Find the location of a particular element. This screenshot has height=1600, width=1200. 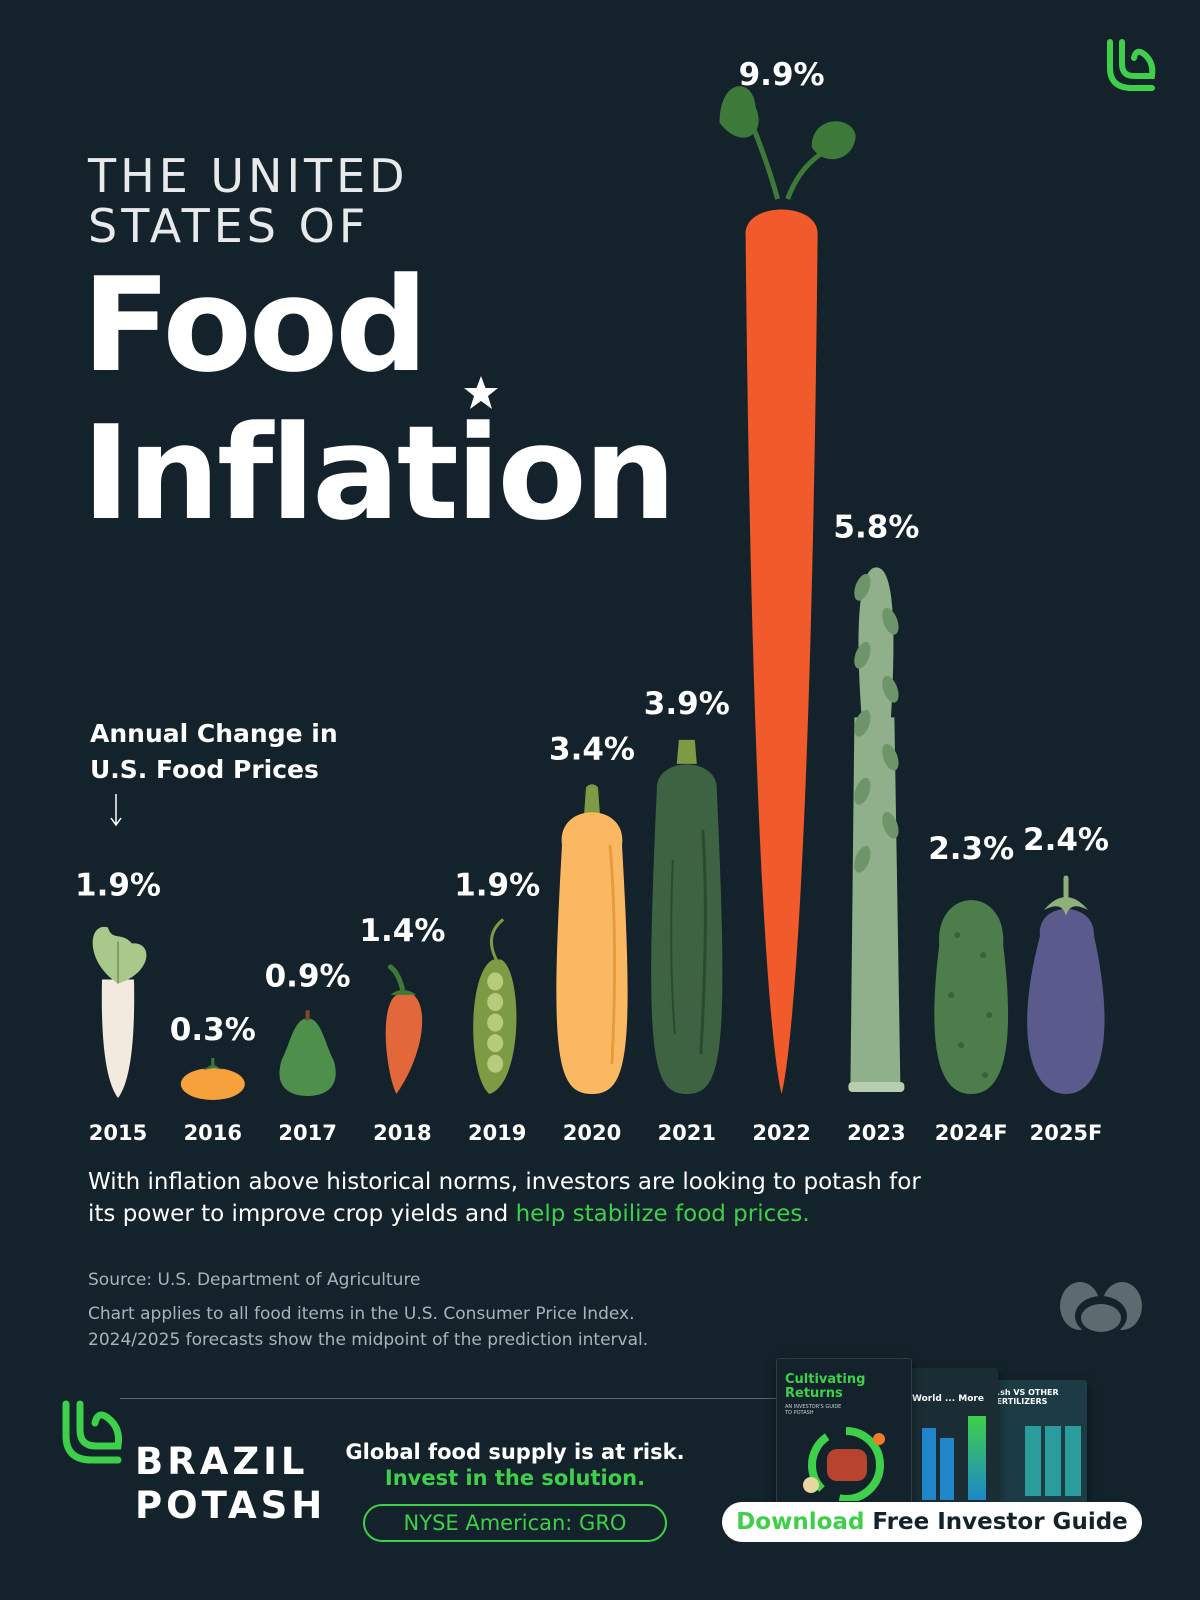

star-icon is located at coordinates (481, 392).